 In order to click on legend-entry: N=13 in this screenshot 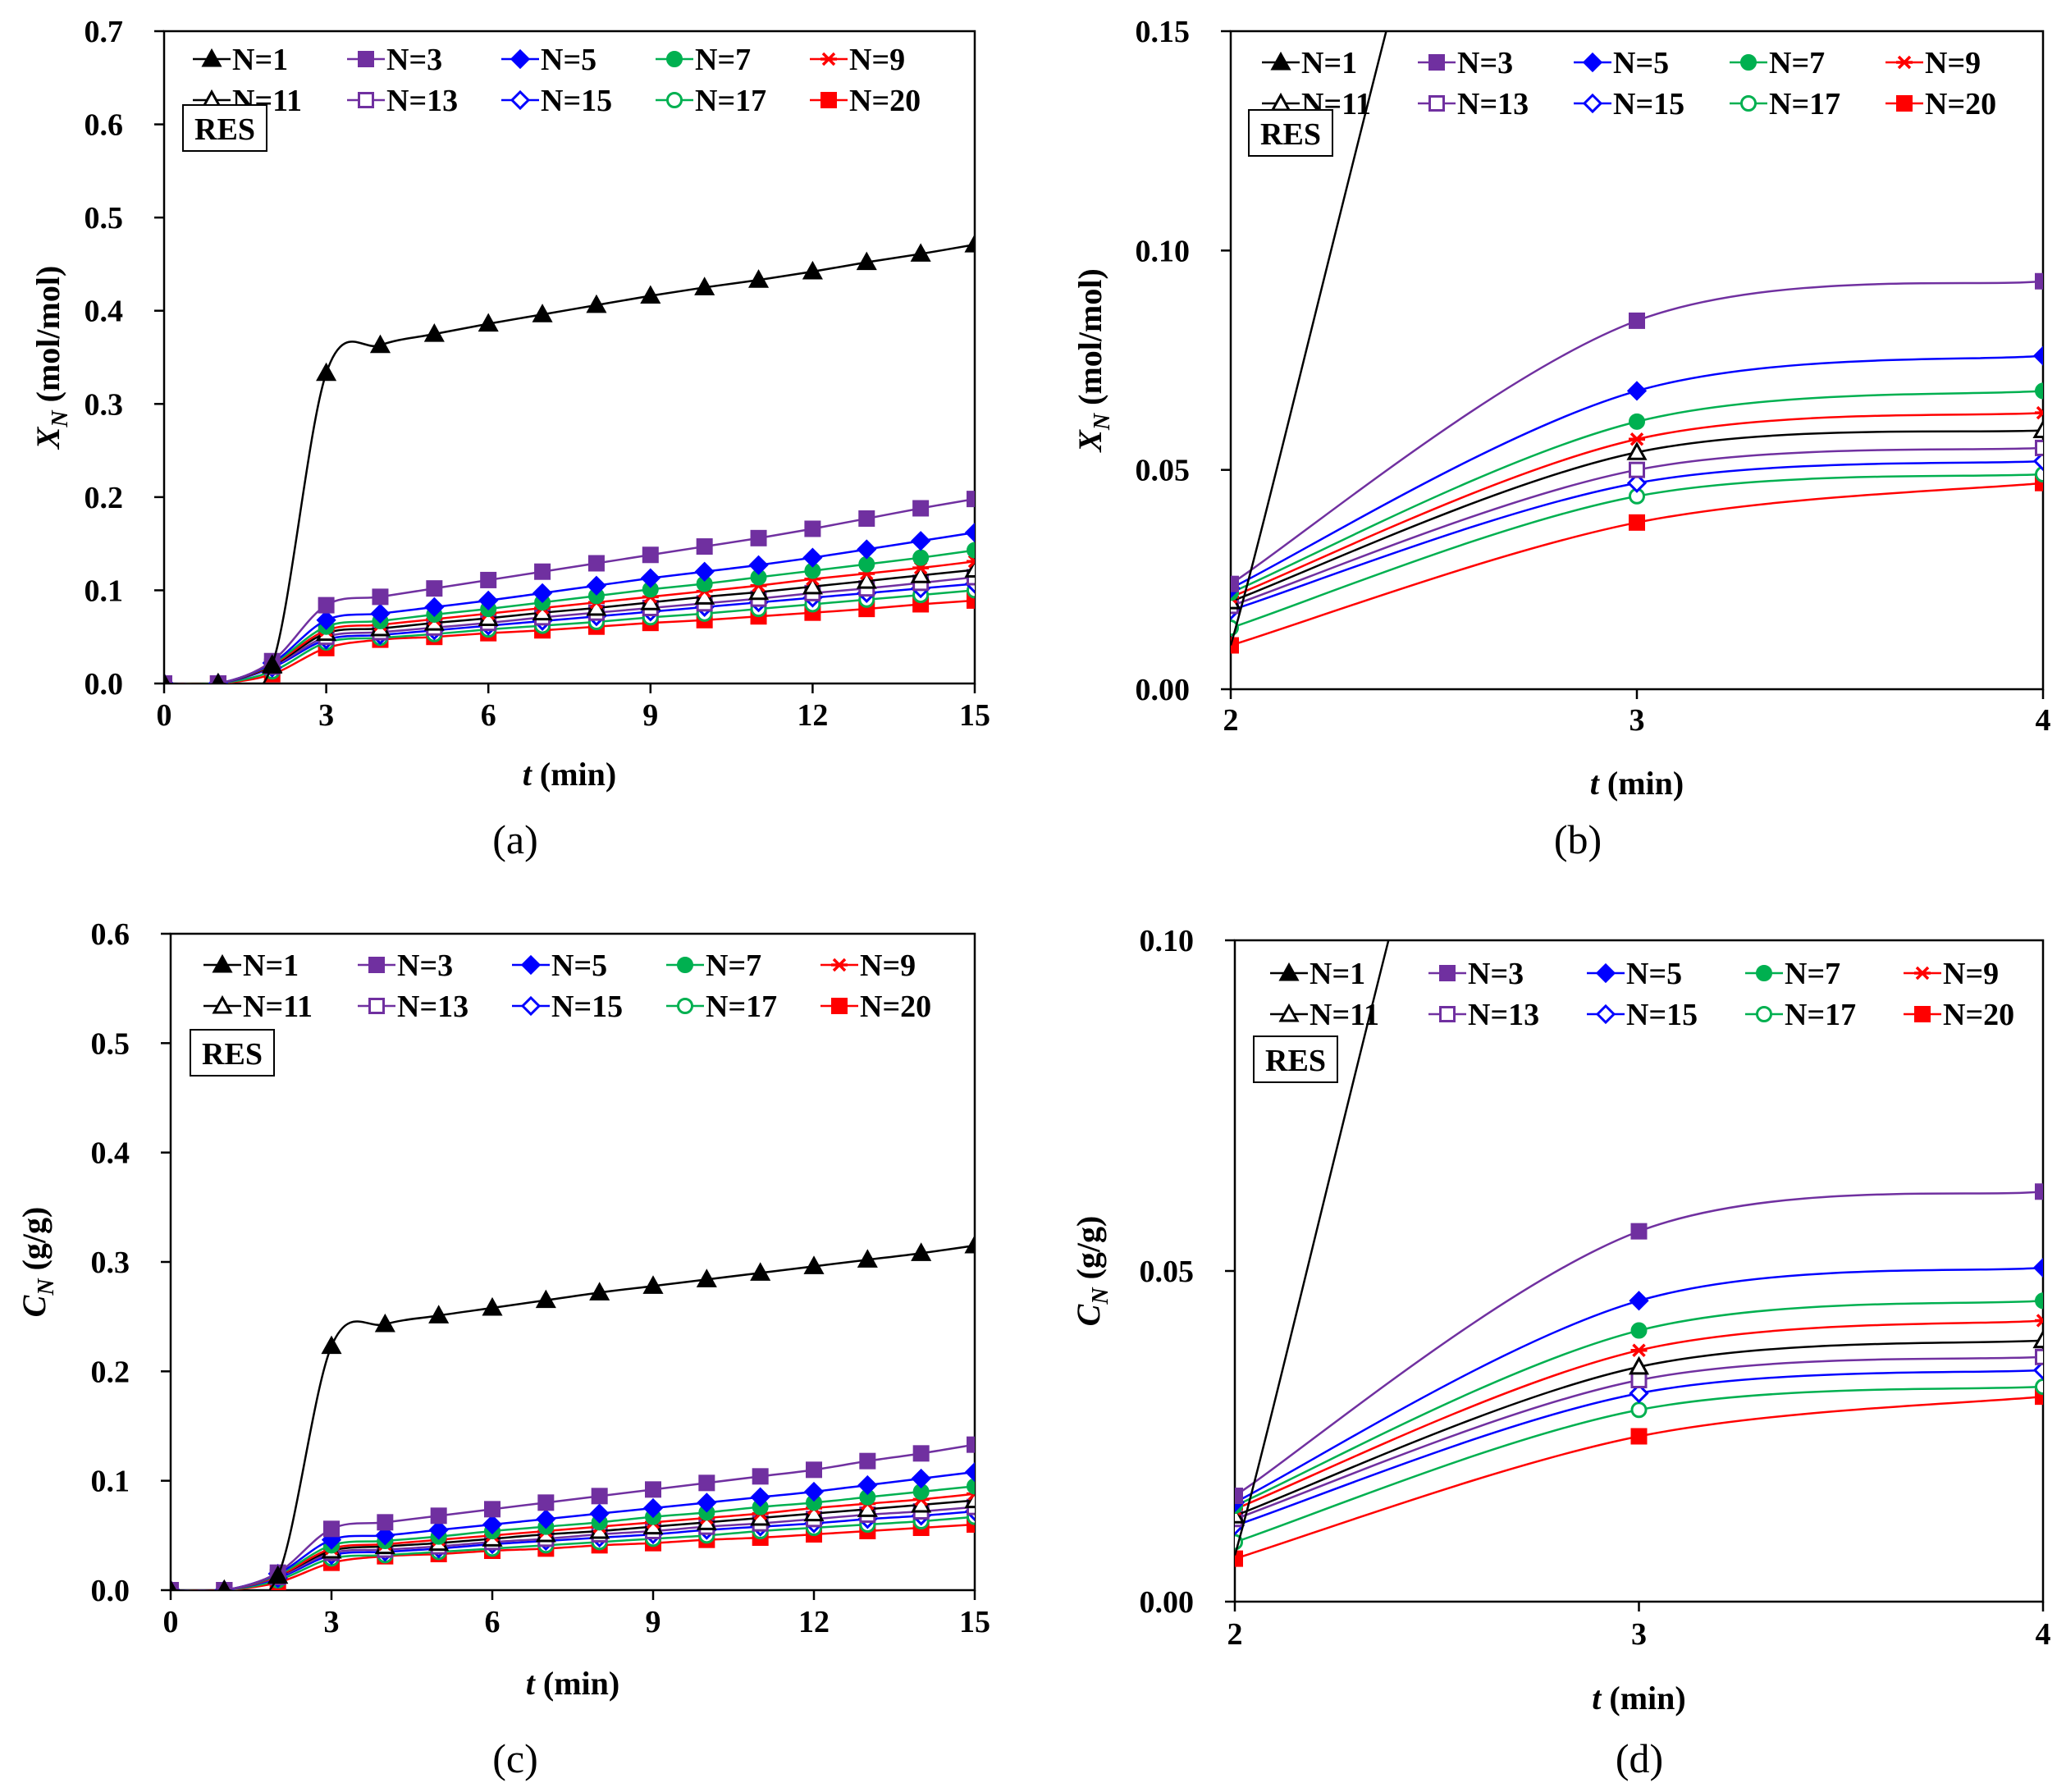, I will do `click(402, 101)`.